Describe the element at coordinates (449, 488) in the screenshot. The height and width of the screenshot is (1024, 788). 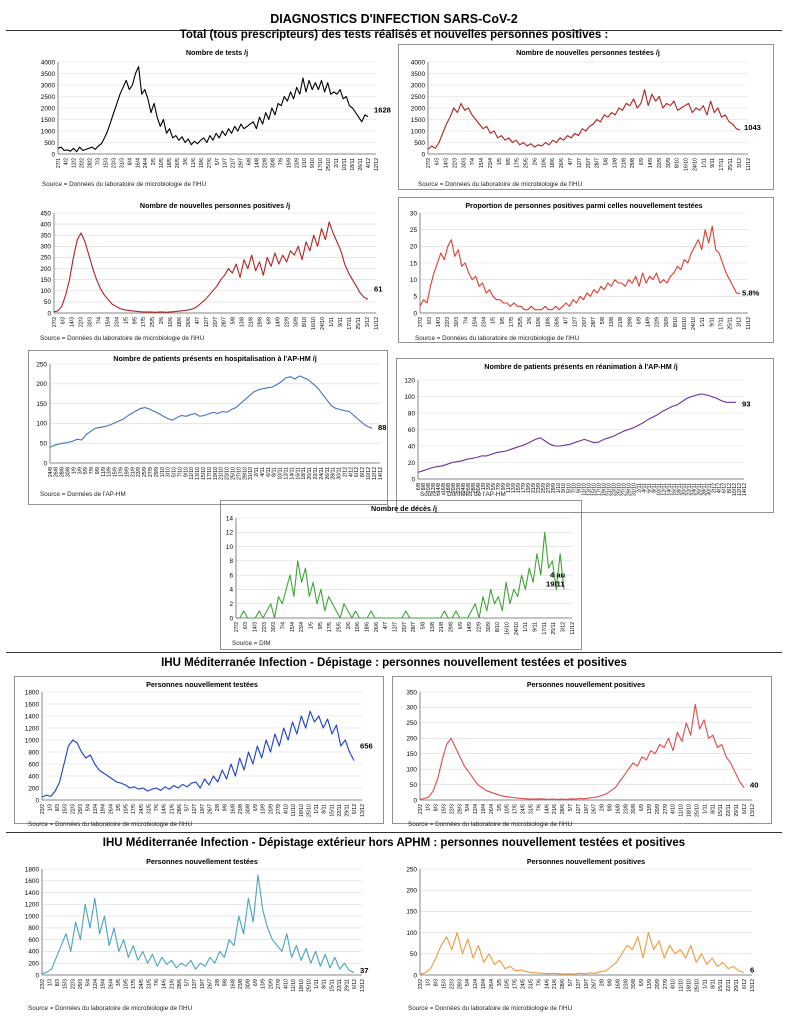
I see `x-tick-label: 18/8` at that location.